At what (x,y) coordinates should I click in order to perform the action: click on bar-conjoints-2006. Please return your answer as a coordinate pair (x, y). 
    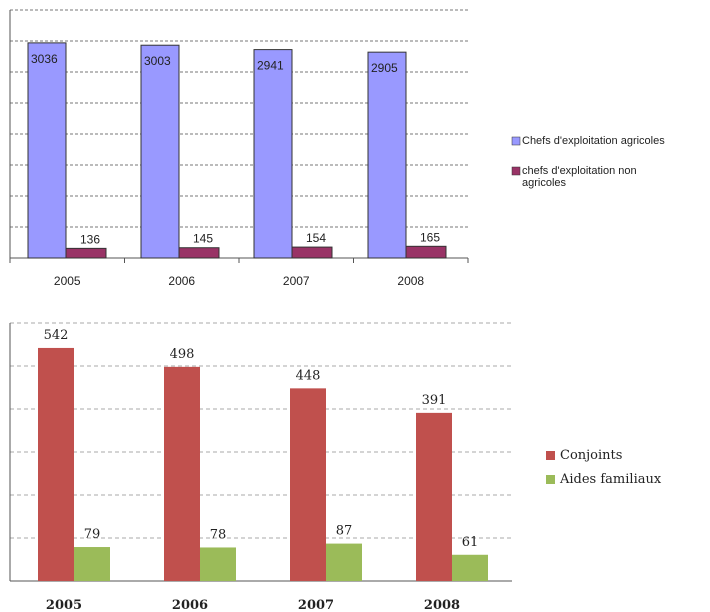
    Looking at the image, I should click on (182, 473).